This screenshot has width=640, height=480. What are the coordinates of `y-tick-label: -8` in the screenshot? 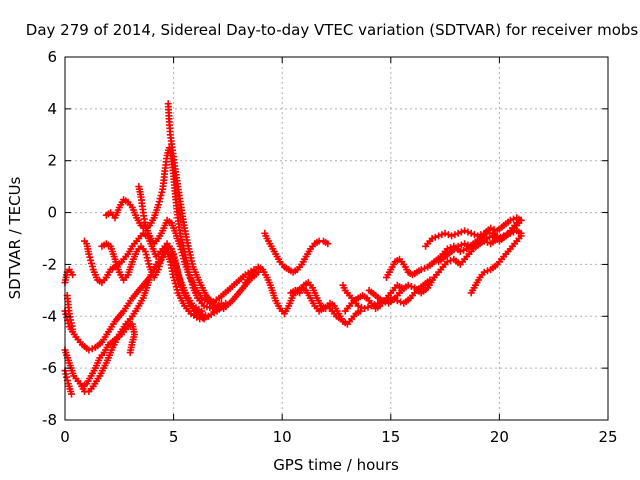 It's located at (49, 420).